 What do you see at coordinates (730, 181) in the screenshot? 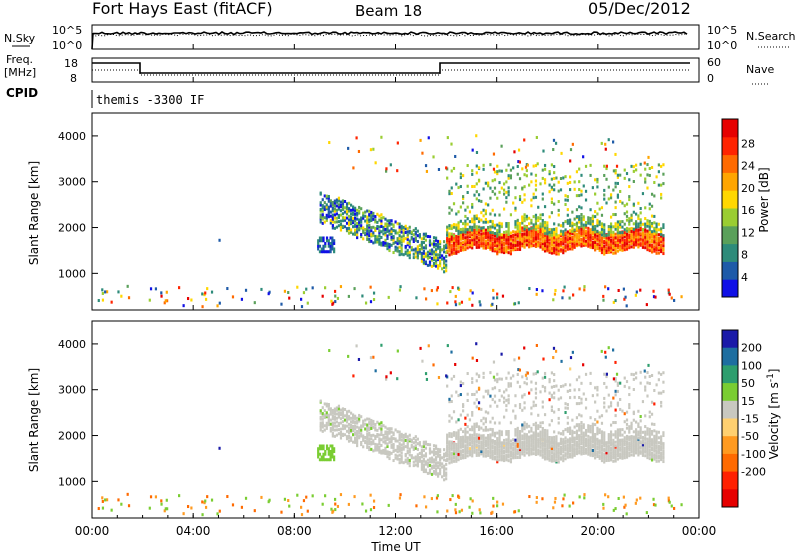
I see `power-colorbar-segment` at bounding box center [730, 181].